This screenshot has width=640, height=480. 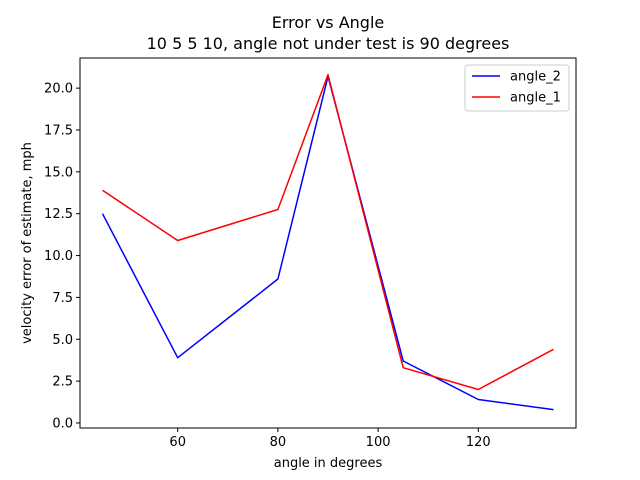 I want to click on y-tick-label: 7.5, so click(x=62, y=298).